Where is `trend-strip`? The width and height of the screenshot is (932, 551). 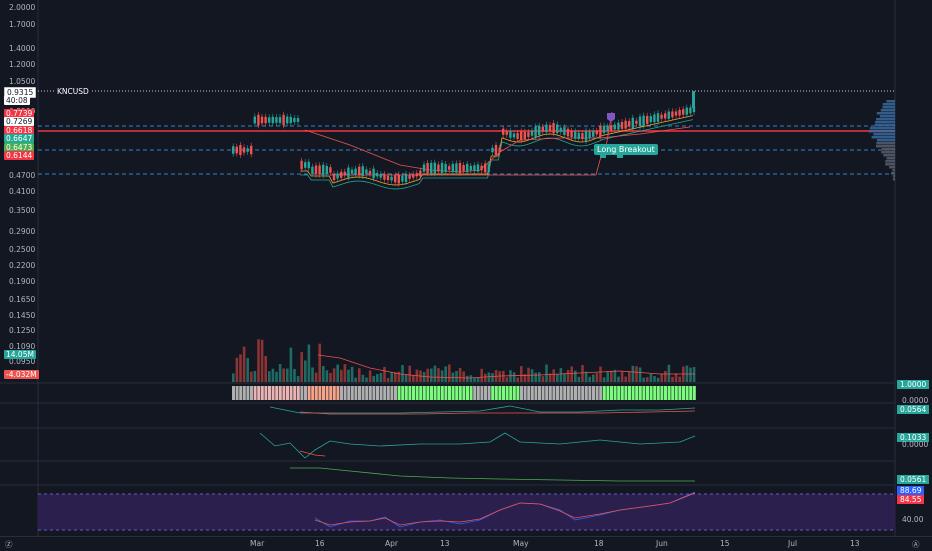
trend-strip is located at coordinates (464, 393).